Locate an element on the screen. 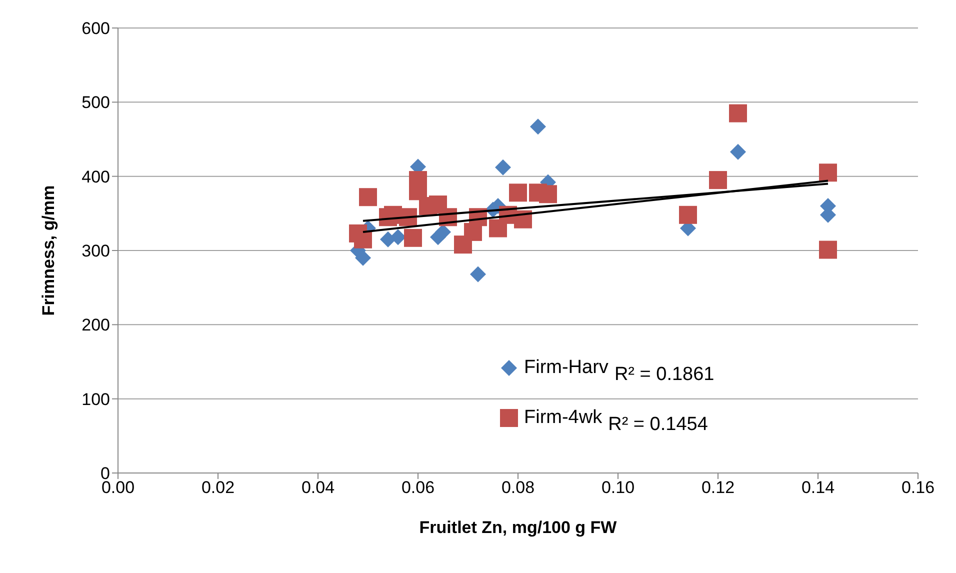  x-tick-label: 0.10 is located at coordinates (618, 488).